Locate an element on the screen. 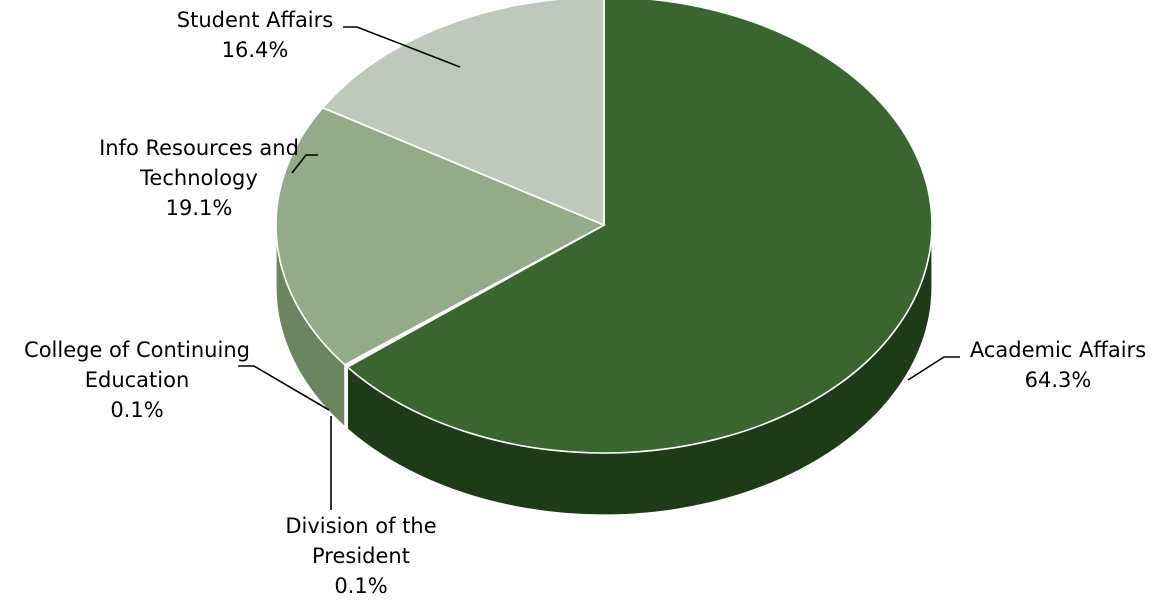  category-label-college-of-continuing-education: College of Continuing is located at coordinates (137, 350).